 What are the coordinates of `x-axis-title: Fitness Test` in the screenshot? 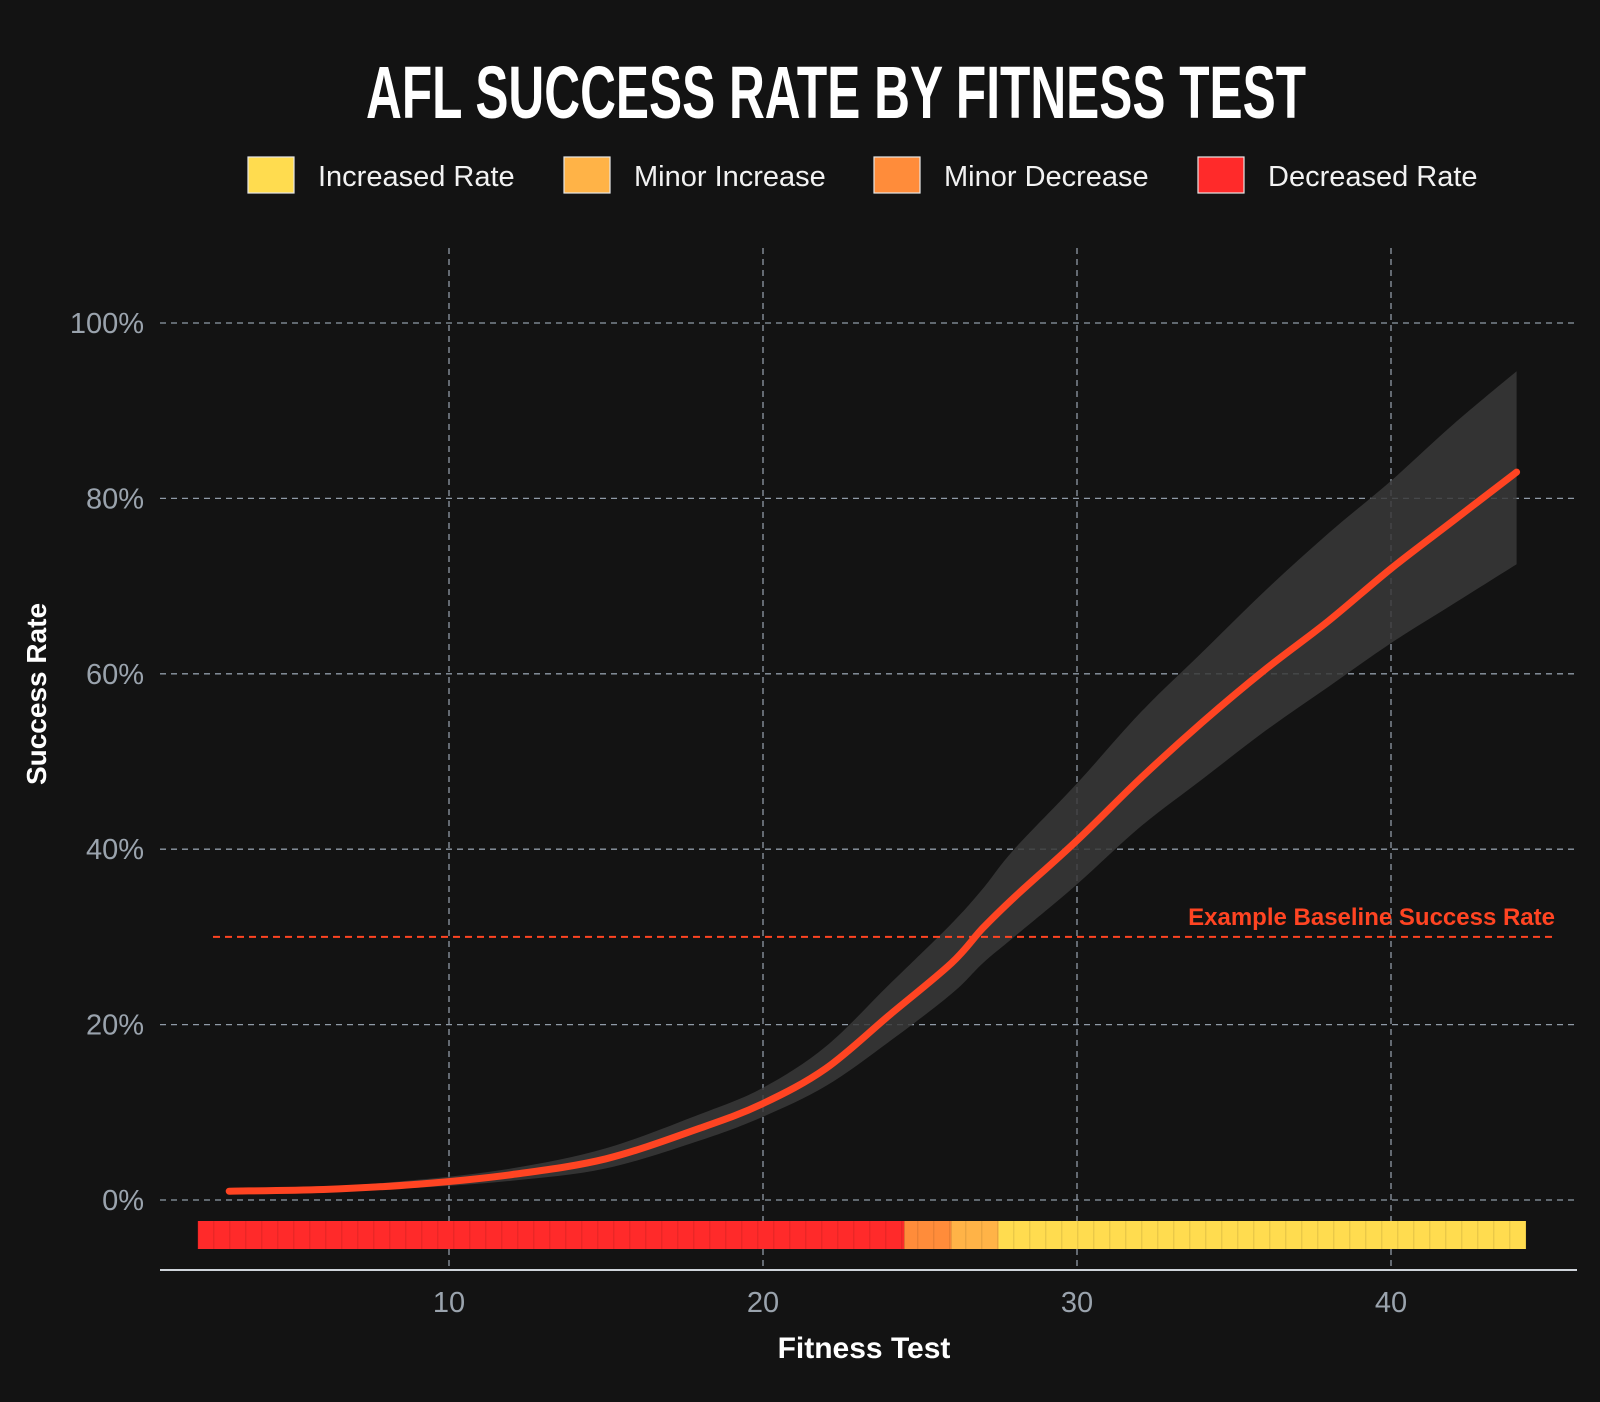 It's located at (864, 1348).